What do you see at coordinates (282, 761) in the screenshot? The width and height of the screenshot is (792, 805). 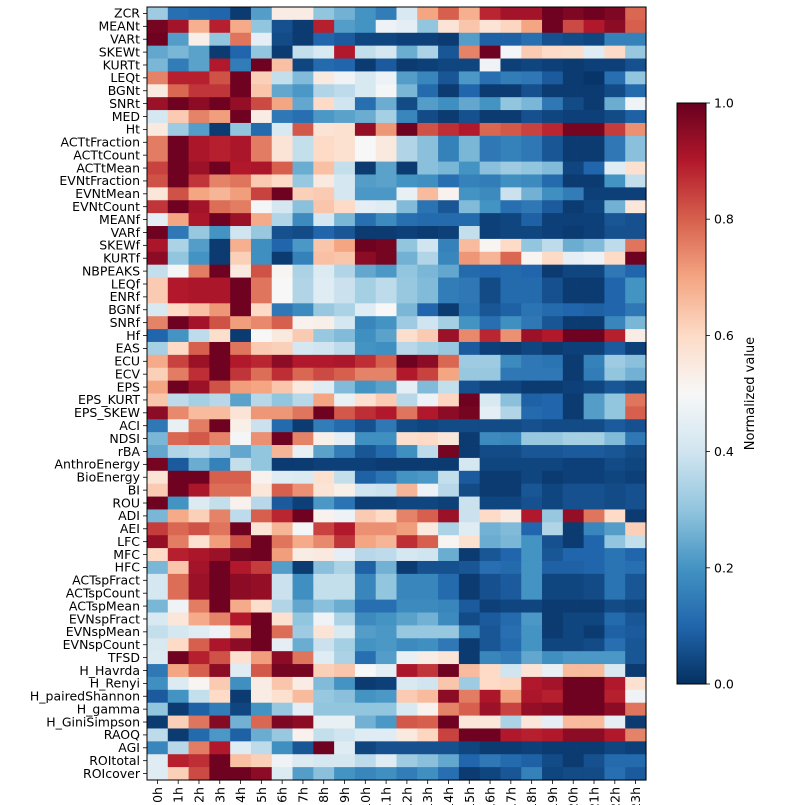 I see `heatmap-cell-ROItotal-6h` at bounding box center [282, 761].